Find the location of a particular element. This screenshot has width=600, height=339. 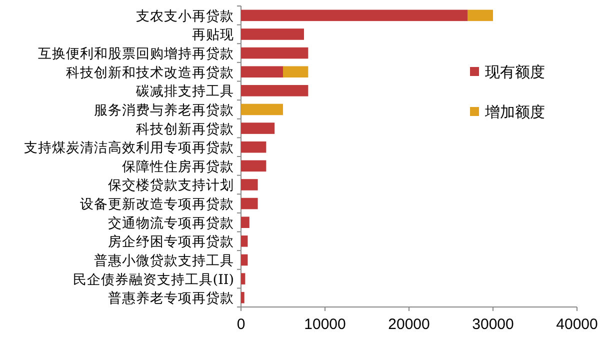

y-tick-label: 设备更新改造专项再贷款 is located at coordinates (157, 204).